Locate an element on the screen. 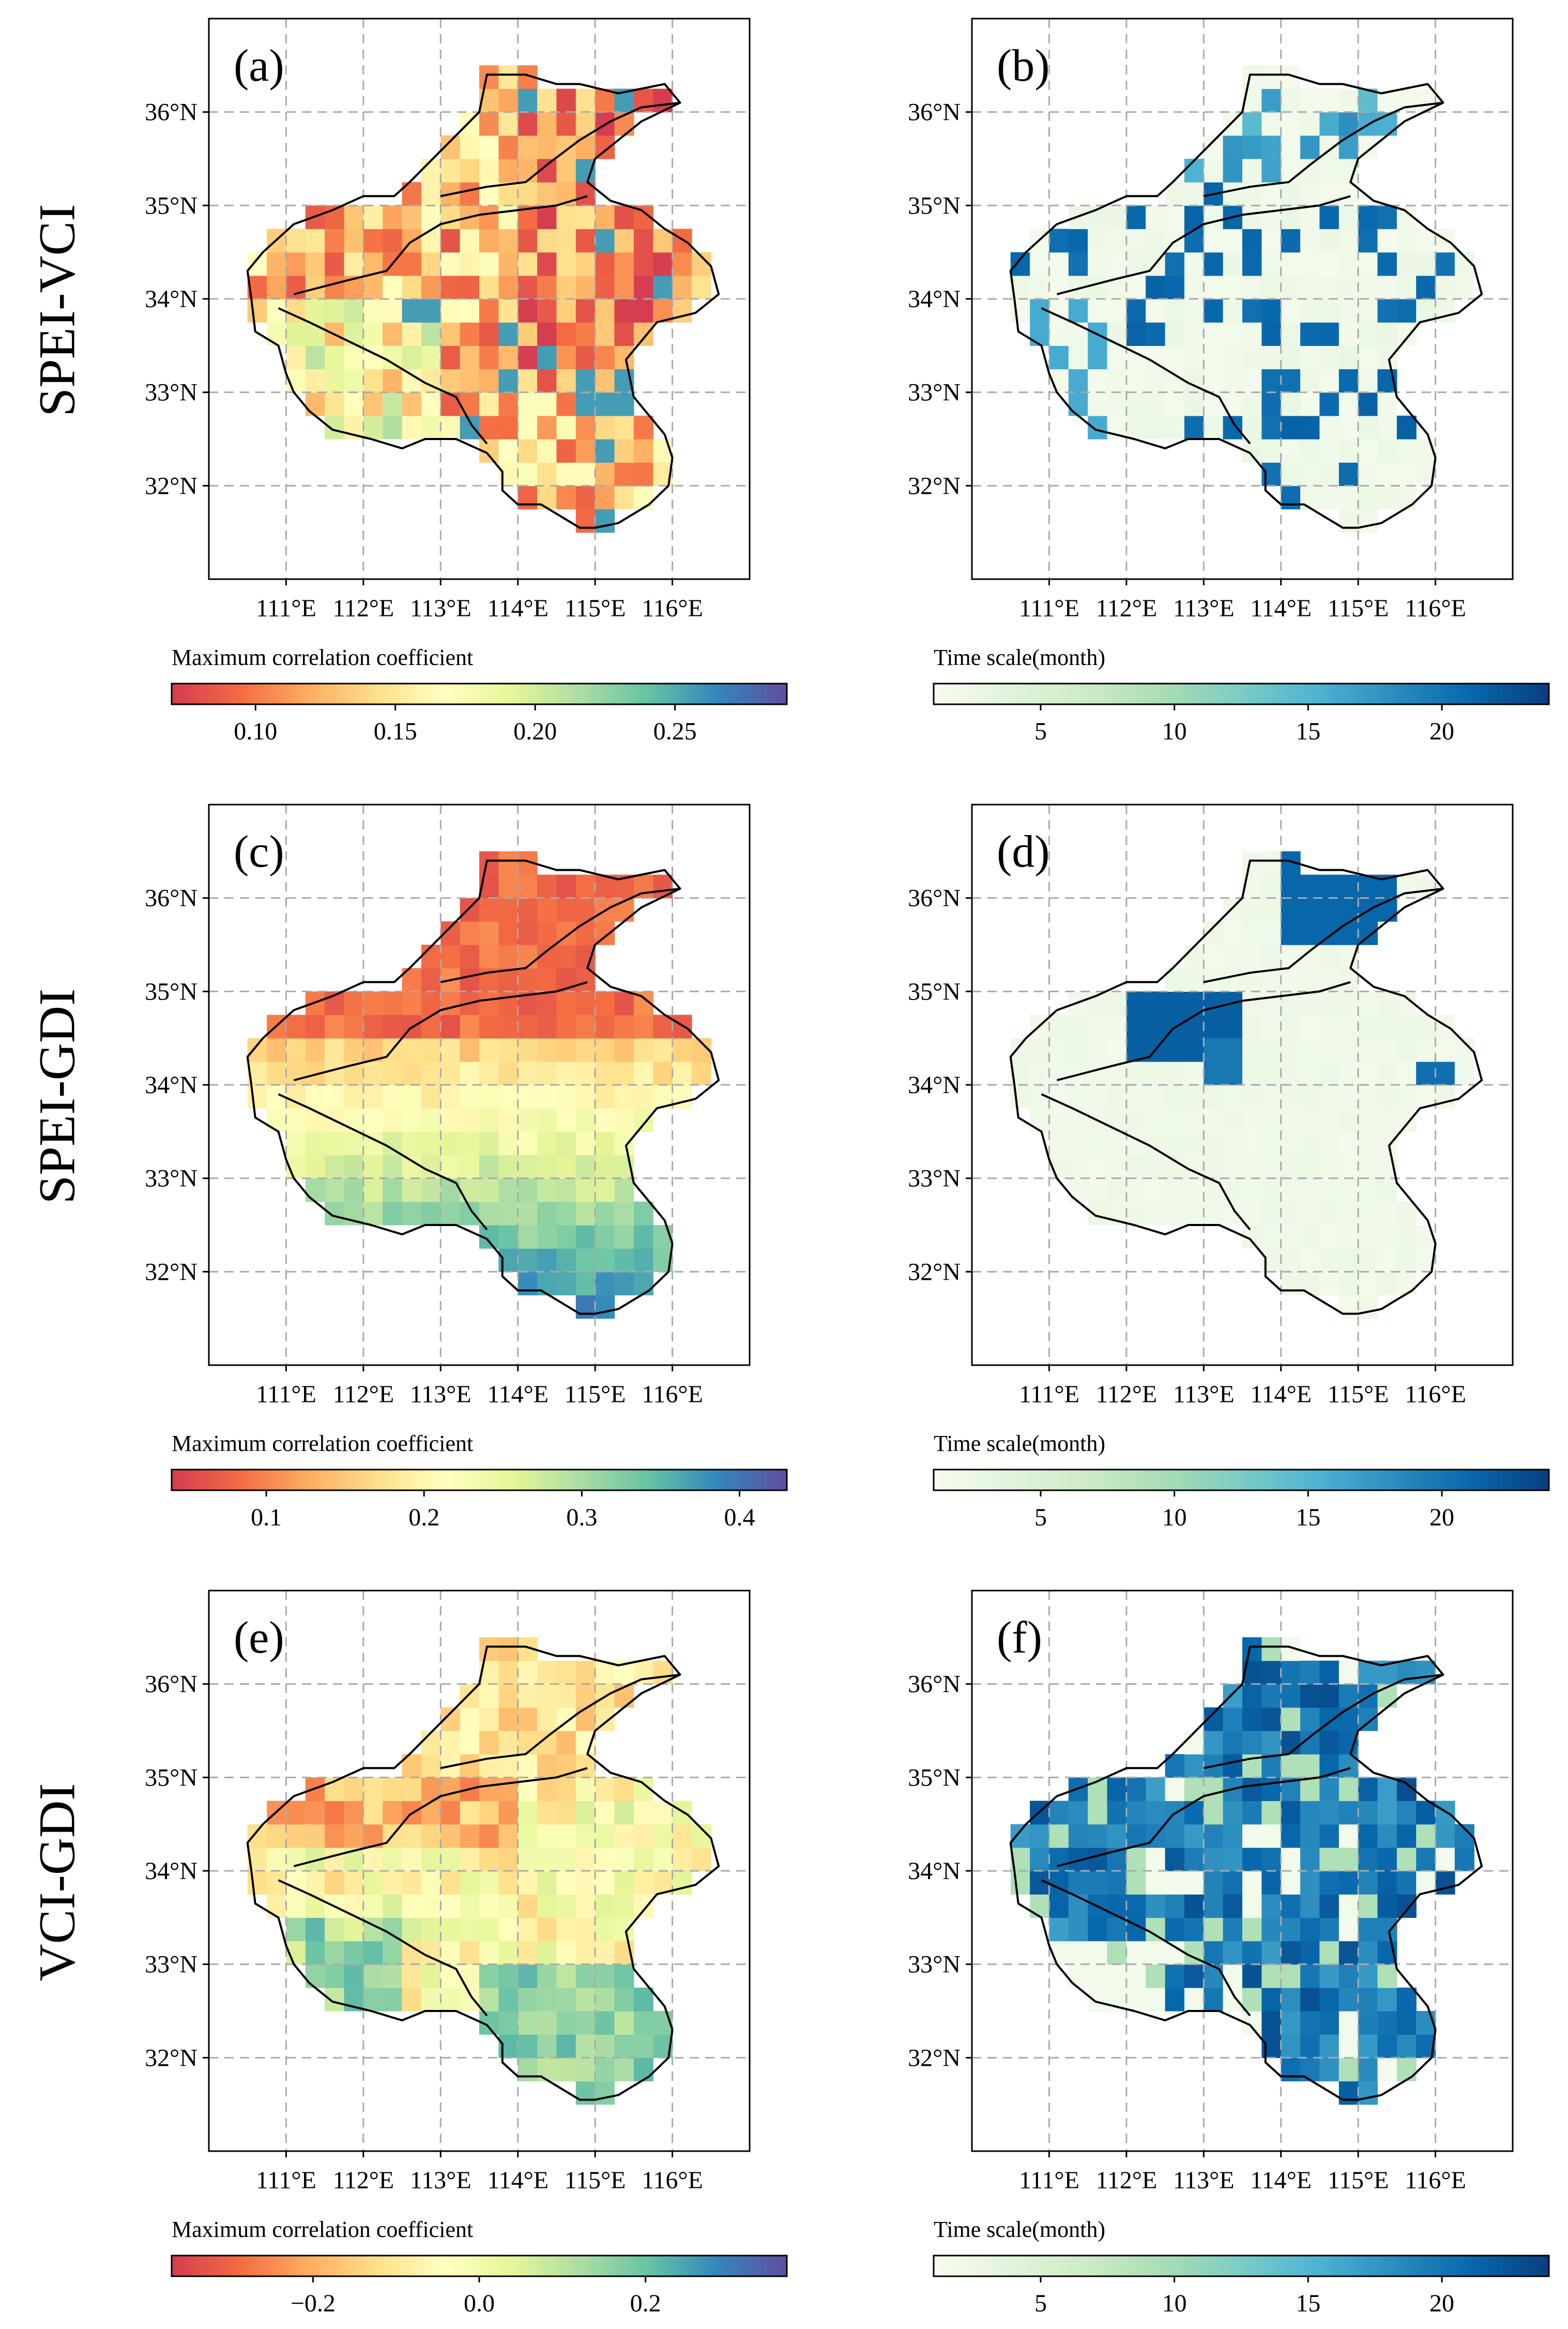  colorbar-frame is located at coordinates (1242, 694).